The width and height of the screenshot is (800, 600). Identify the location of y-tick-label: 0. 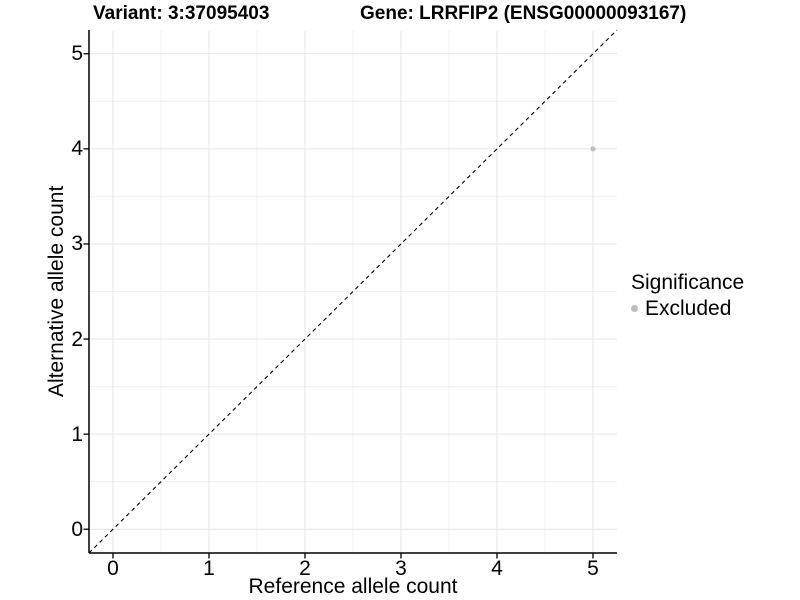
(77, 529).